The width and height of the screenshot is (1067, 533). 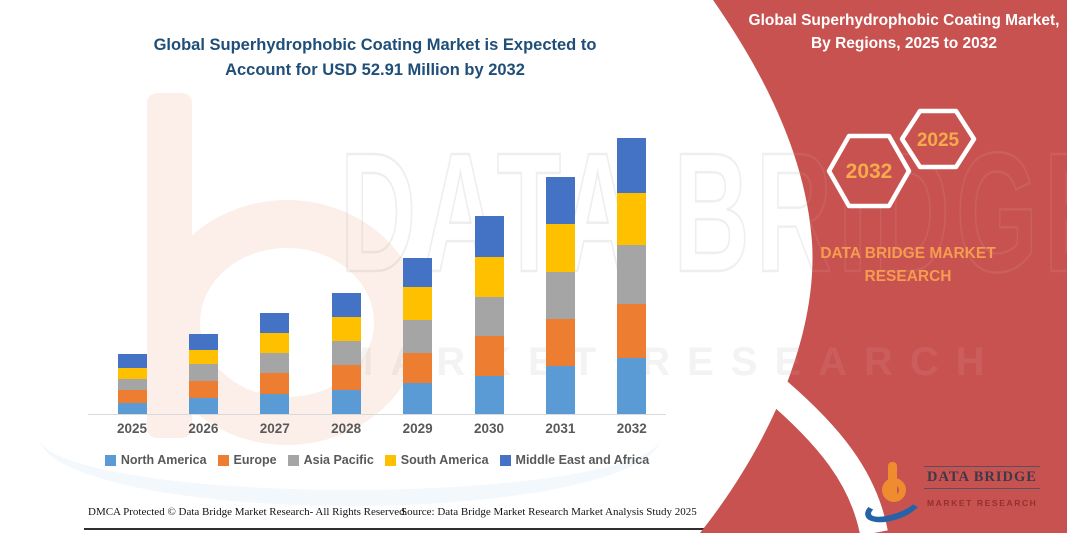 I want to click on stacked-bar-2026, so click(x=203, y=373).